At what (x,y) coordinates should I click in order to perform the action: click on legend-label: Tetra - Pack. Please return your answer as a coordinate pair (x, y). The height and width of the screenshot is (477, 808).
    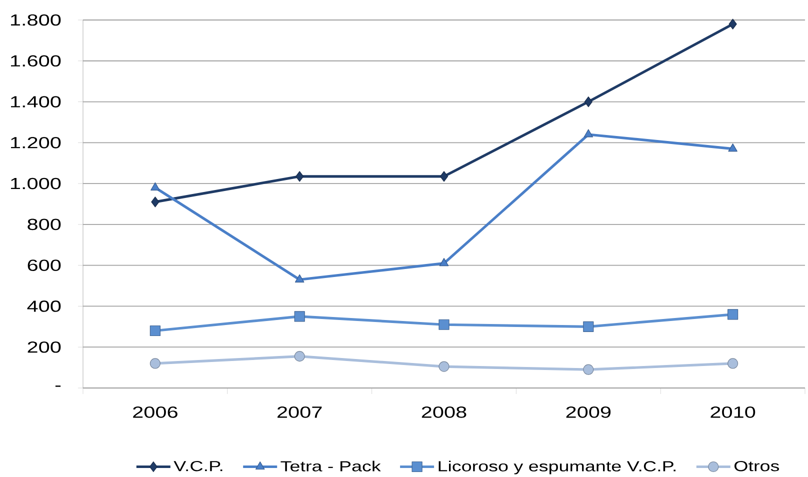
    Looking at the image, I should click on (330, 466).